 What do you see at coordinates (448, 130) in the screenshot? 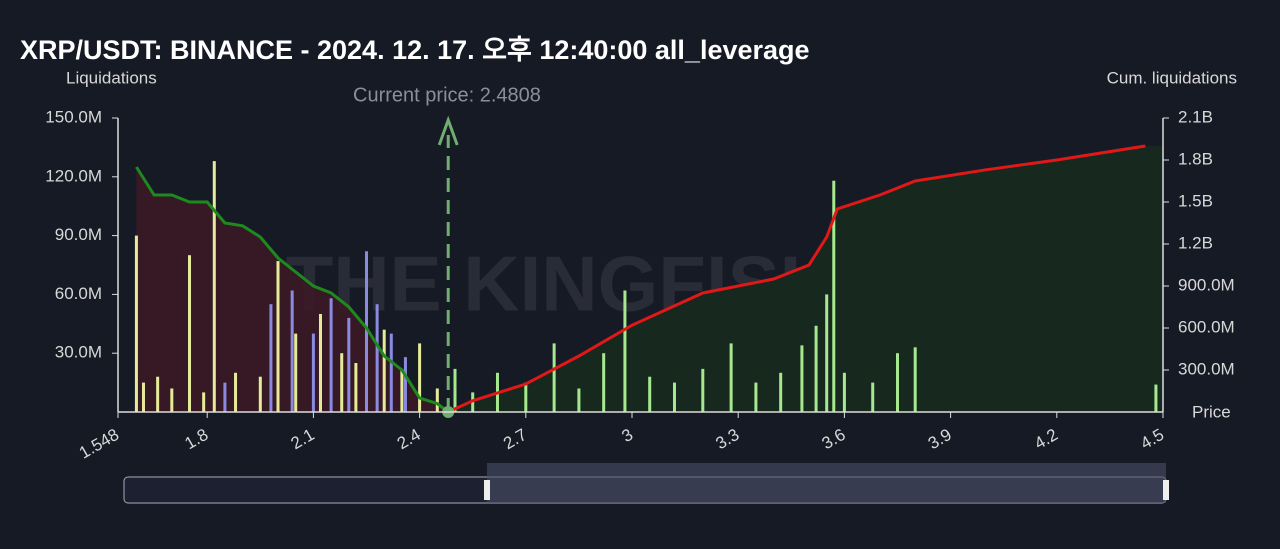
I see `arrow-head` at bounding box center [448, 130].